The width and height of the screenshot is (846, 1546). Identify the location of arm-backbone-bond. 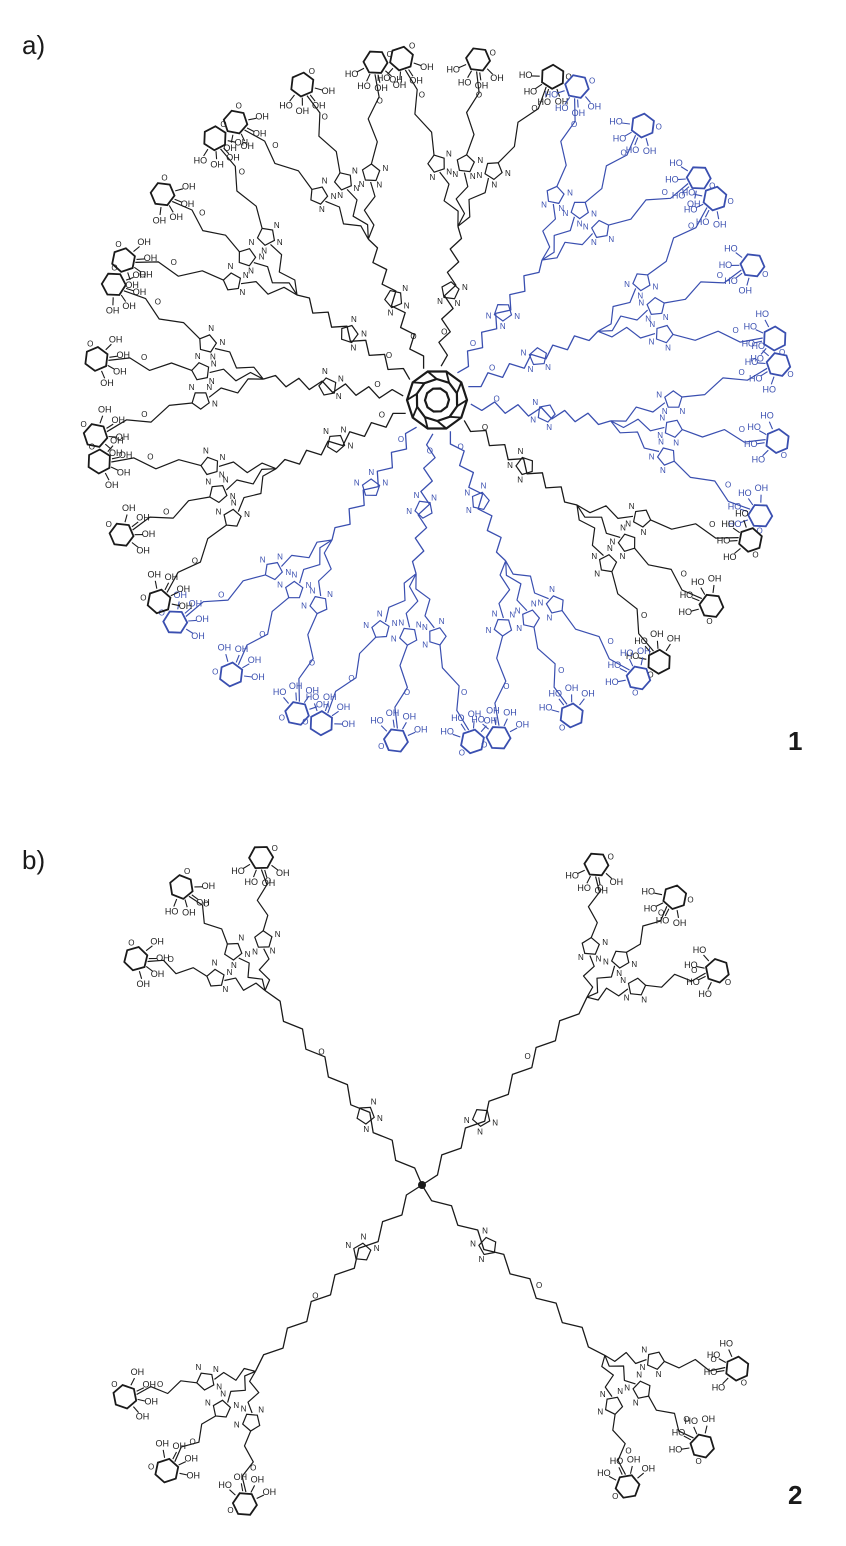
(541, 413).